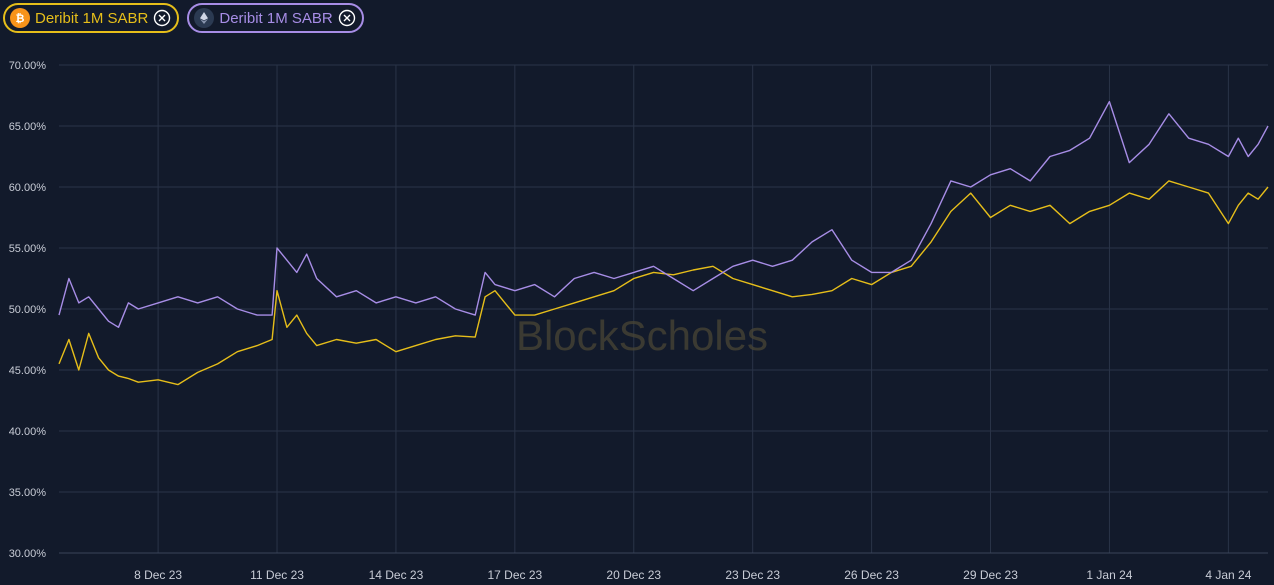  I want to click on x-tick-label: 17 Dec 23, so click(515, 575).